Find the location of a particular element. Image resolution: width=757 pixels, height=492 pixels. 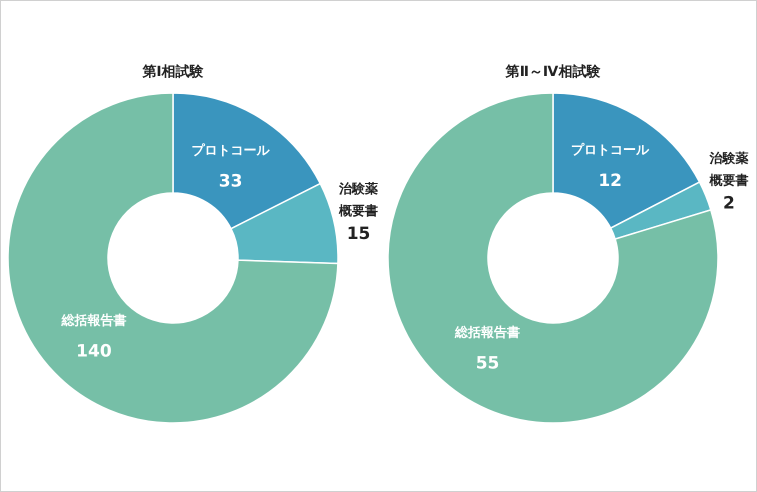

data-label: 15 is located at coordinates (358, 234).